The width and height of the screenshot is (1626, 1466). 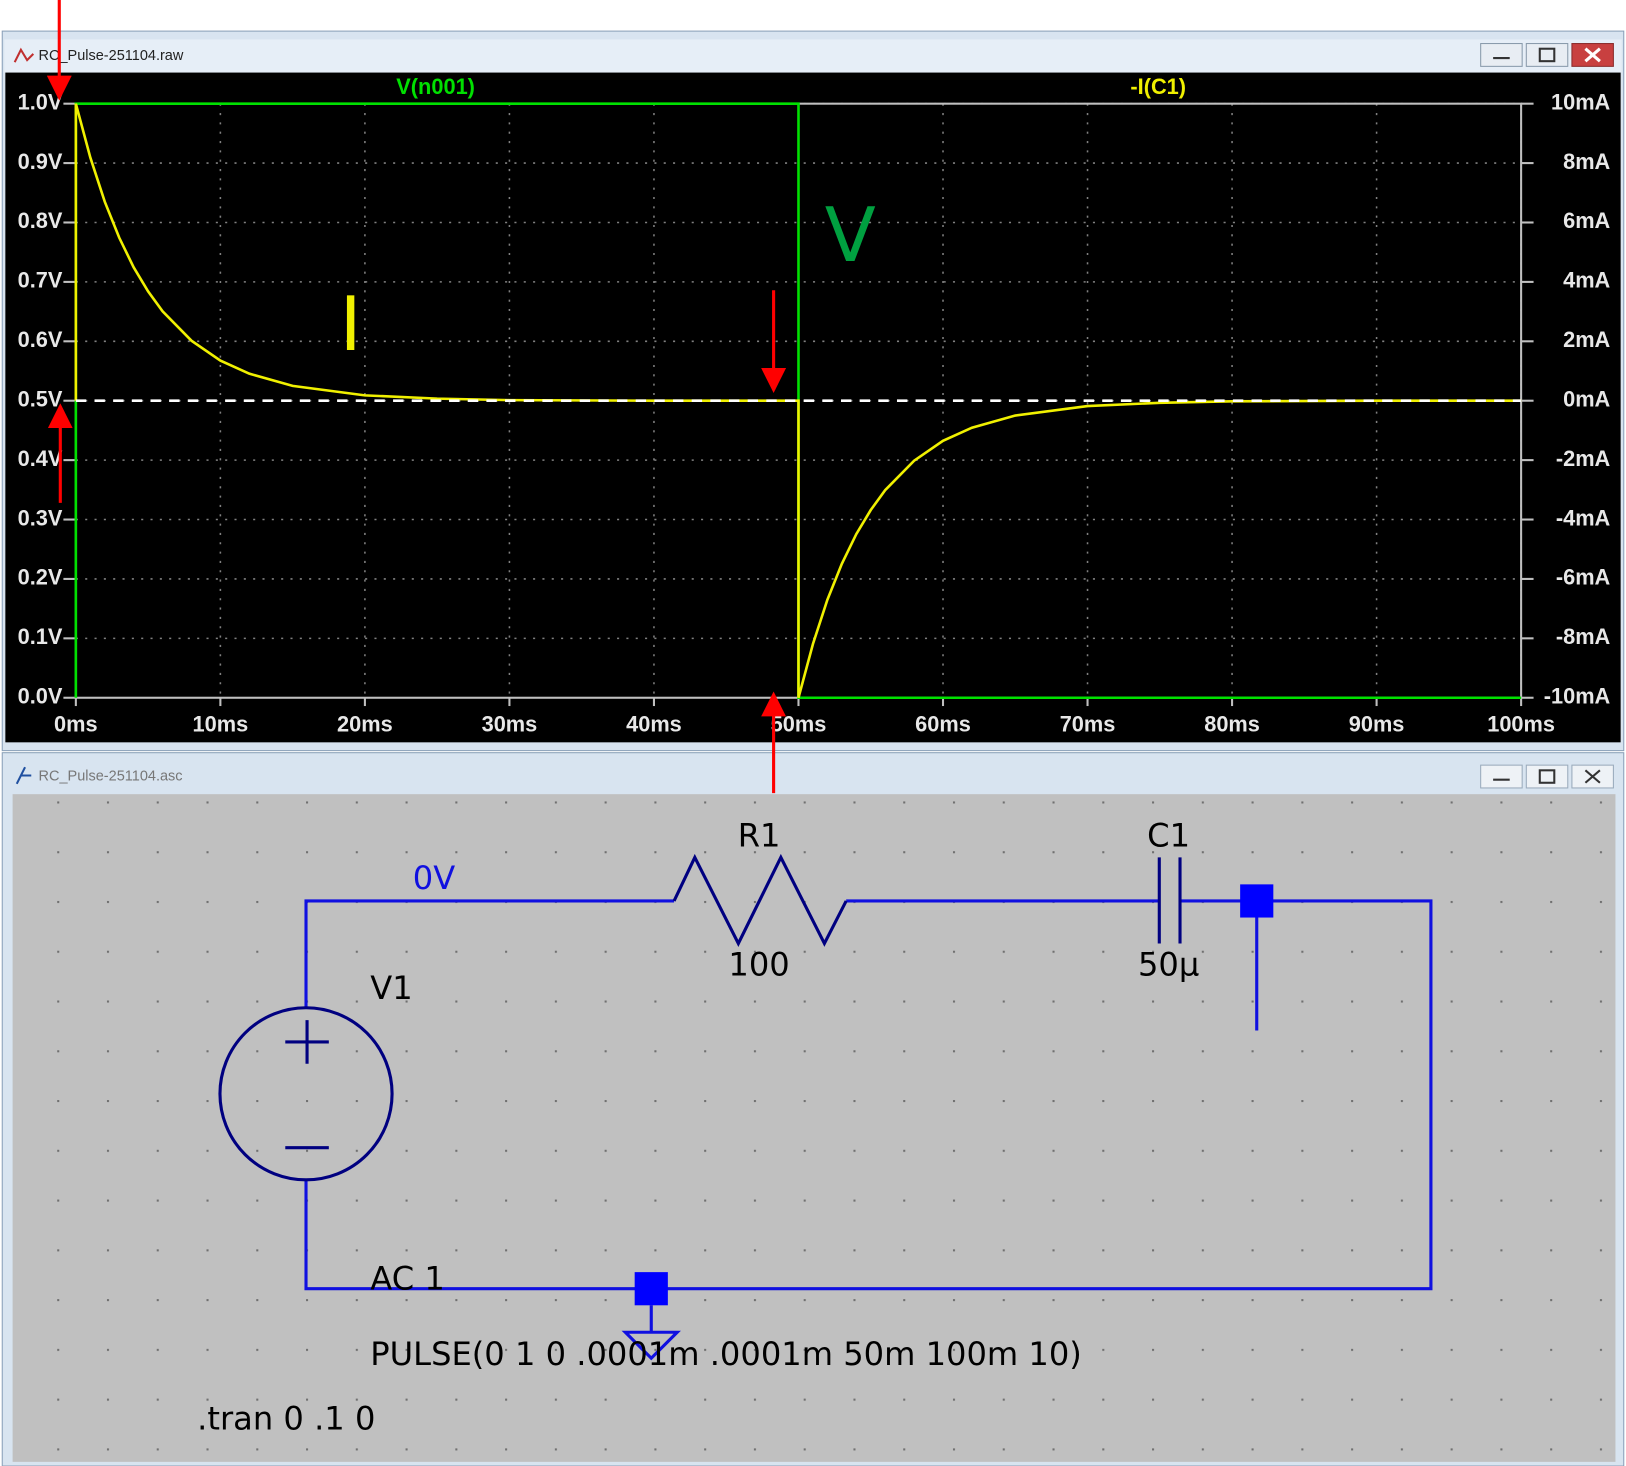 I want to click on y-tick-label: 0.5V, so click(x=40, y=398).